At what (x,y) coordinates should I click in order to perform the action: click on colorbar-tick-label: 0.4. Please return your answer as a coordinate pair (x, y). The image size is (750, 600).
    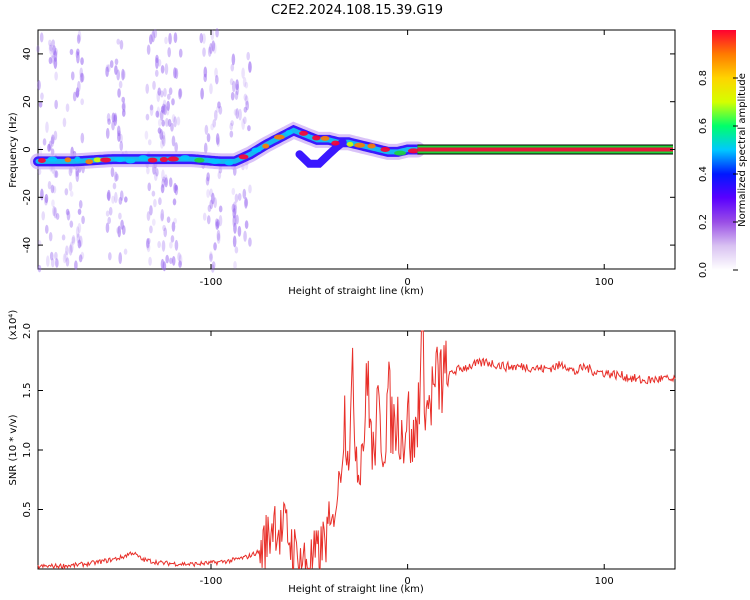
    Looking at the image, I should click on (703, 174).